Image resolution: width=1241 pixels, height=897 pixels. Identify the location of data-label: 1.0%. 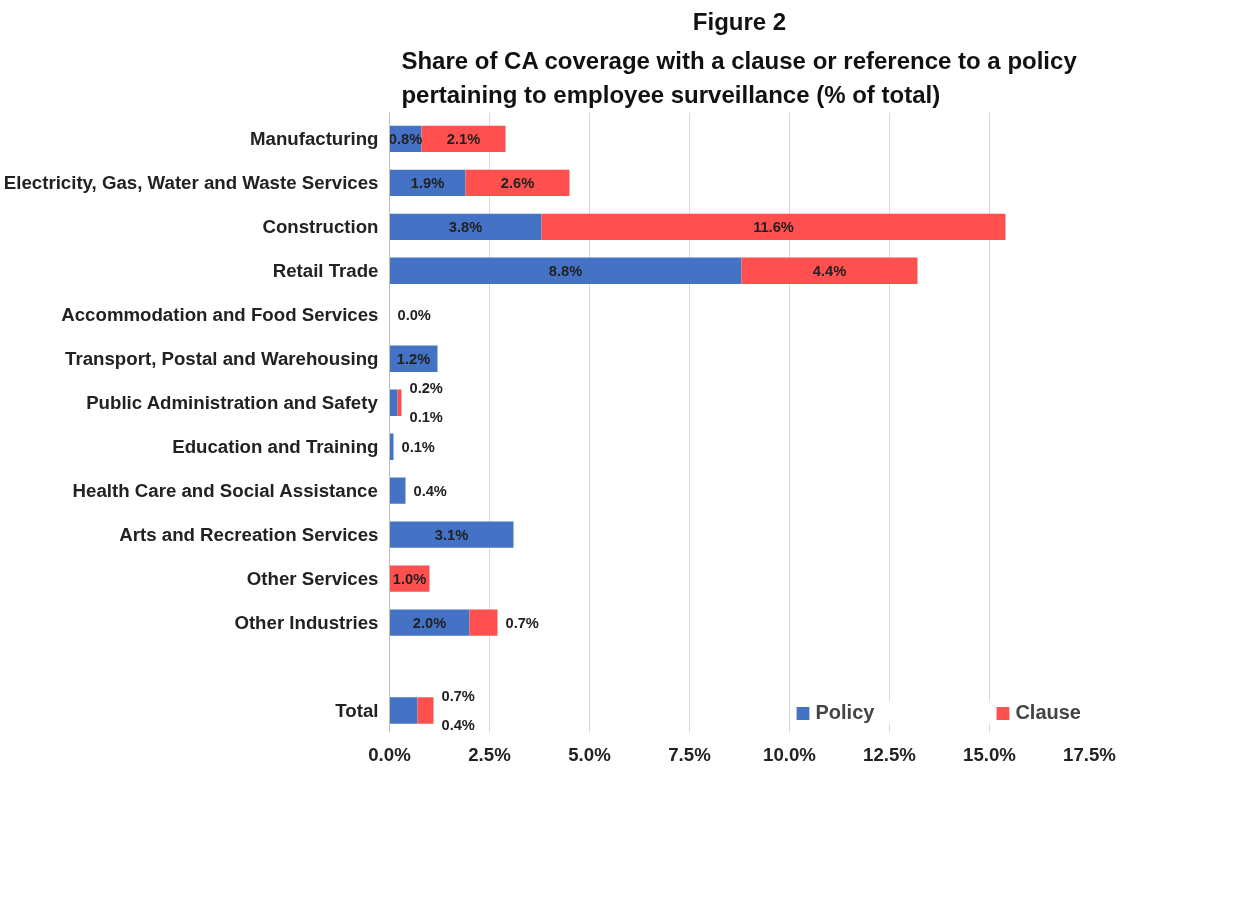
(409, 578).